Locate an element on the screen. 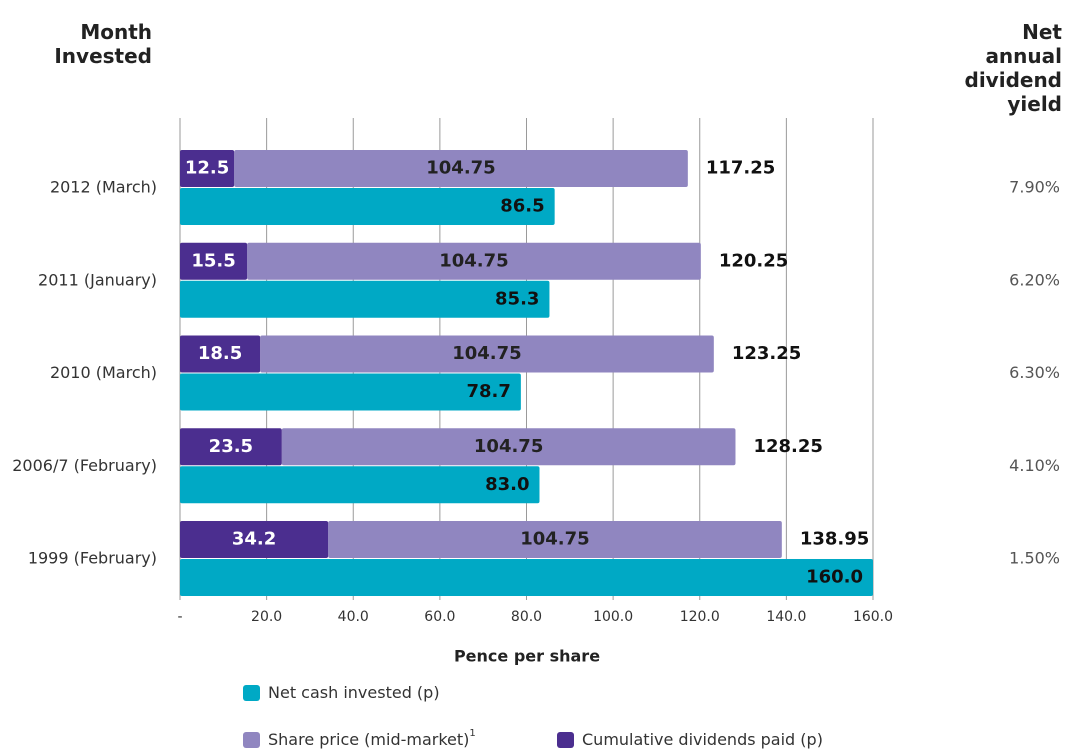 Image resolution: width=1078 pixels, height=751 pixels. legend-label-text: Net cash invested (p) is located at coordinates (354, 692).